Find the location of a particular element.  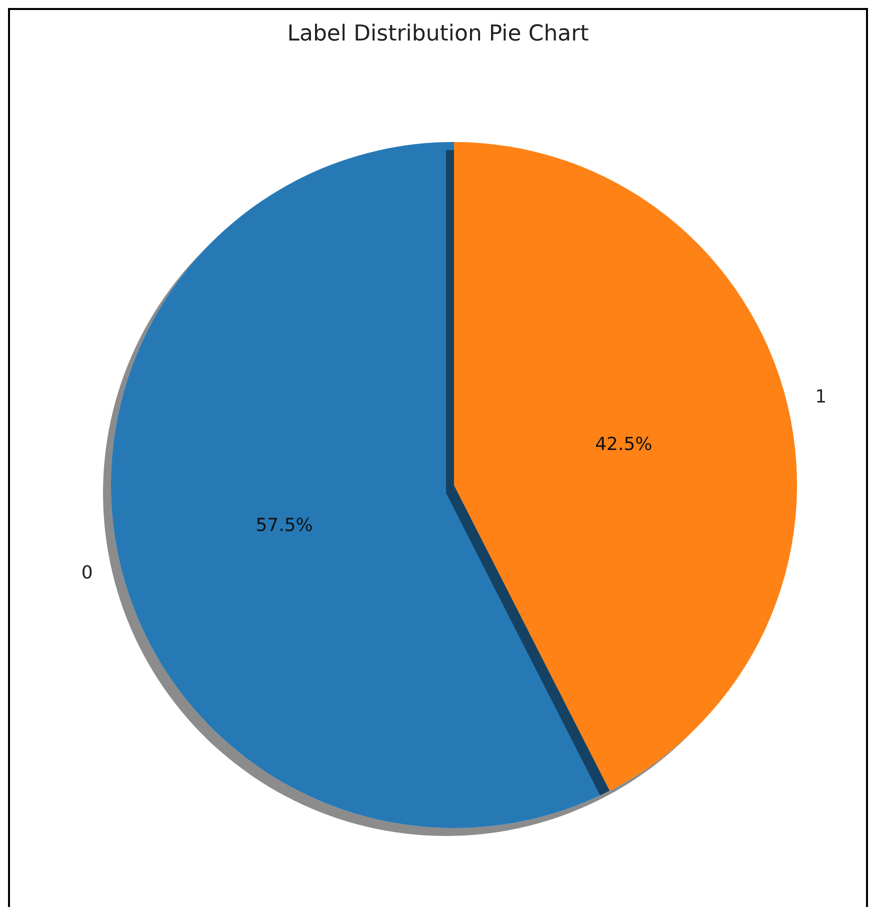

slice-label: 1 is located at coordinates (821, 397).